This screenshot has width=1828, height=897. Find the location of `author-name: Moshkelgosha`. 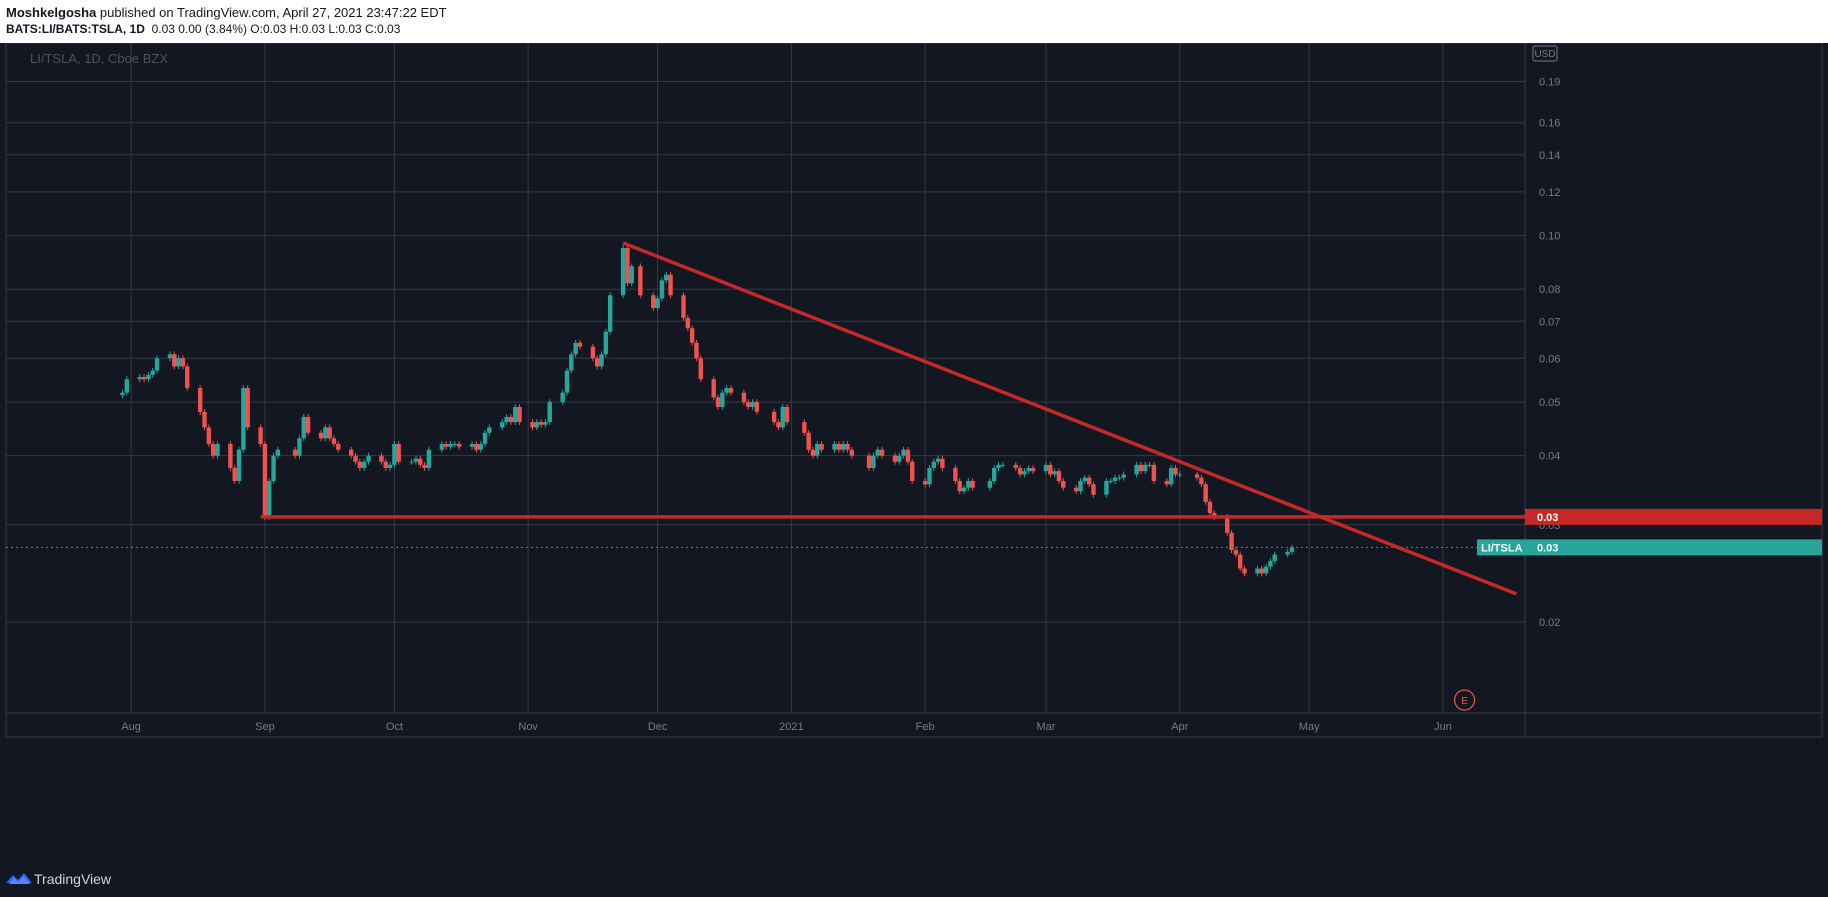

author-name: Moshkelgosha is located at coordinates (51, 12).